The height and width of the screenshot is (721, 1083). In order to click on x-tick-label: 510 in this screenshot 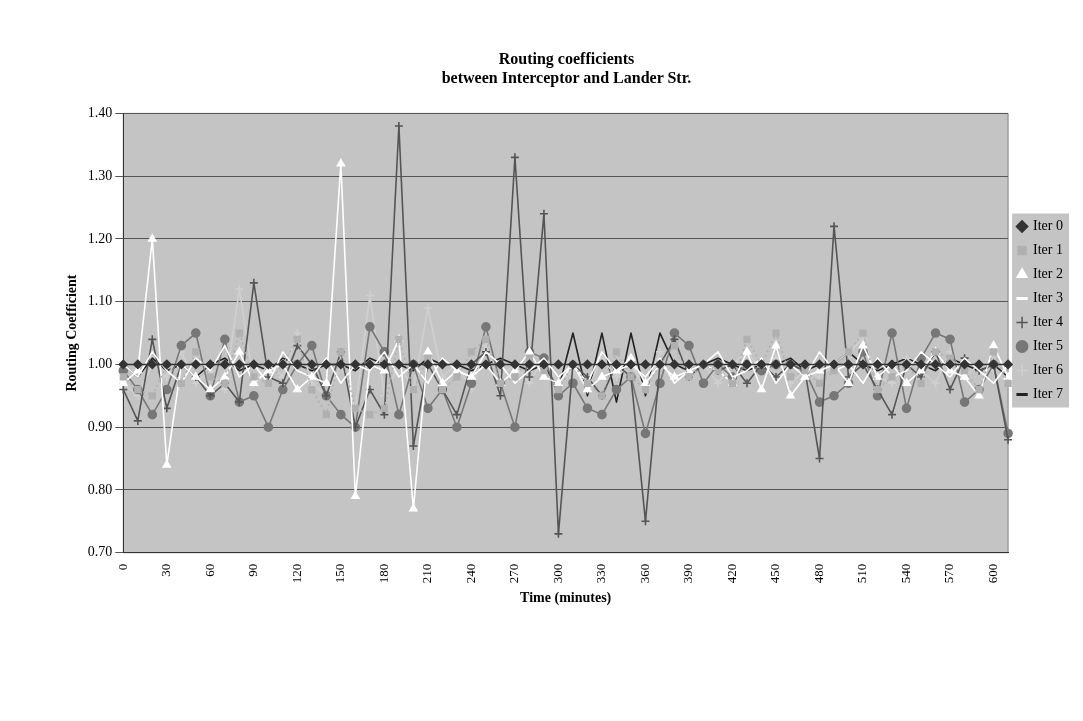, I will do `click(862, 573)`.